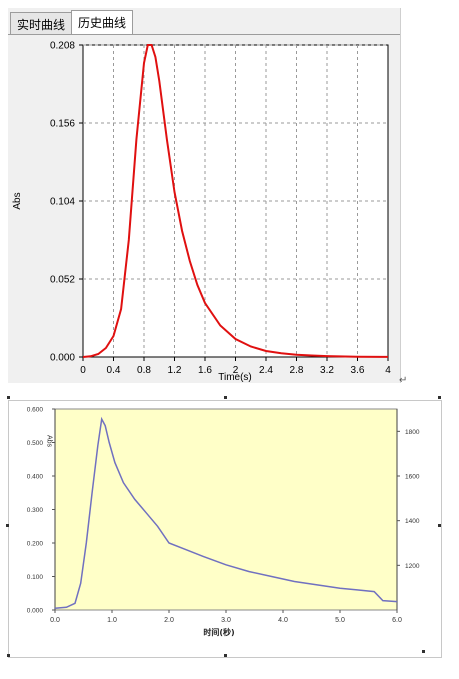 This screenshot has width=459, height=679. What do you see at coordinates (297, 370) in the screenshot?
I see `top-x-tick-label: 2.8` at bounding box center [297, 370].